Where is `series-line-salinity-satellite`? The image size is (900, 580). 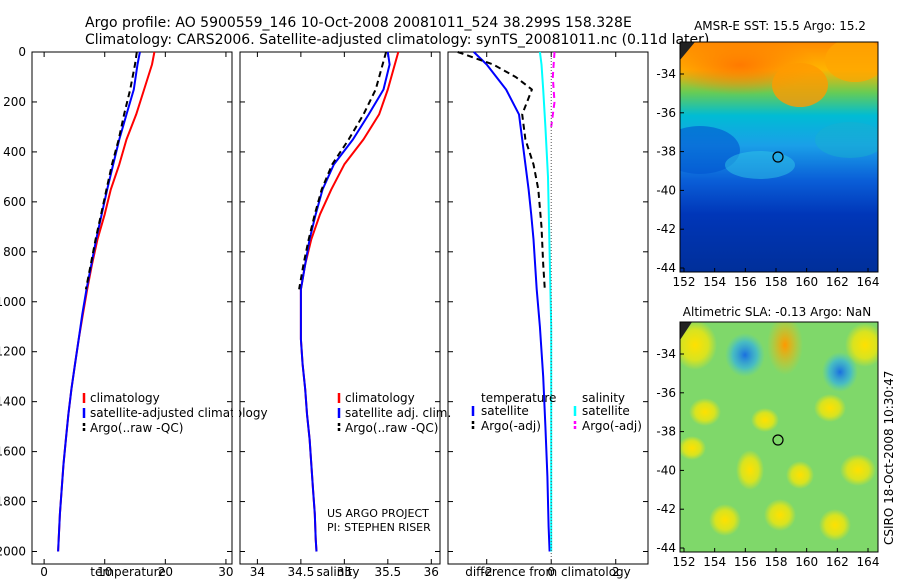
series-line-salinity-satellite is located at coordinates (545, 301).